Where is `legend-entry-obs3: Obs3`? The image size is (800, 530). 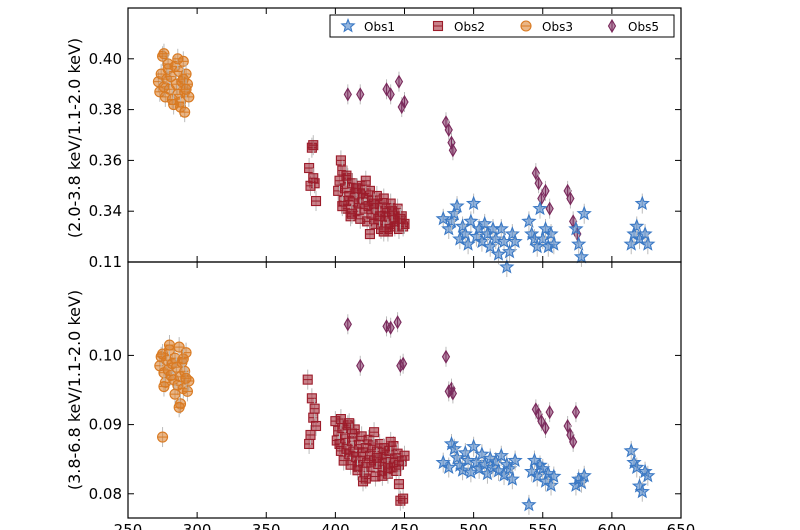 legend-entry-obs3: Obs3 is located at coordinates (546, 27).